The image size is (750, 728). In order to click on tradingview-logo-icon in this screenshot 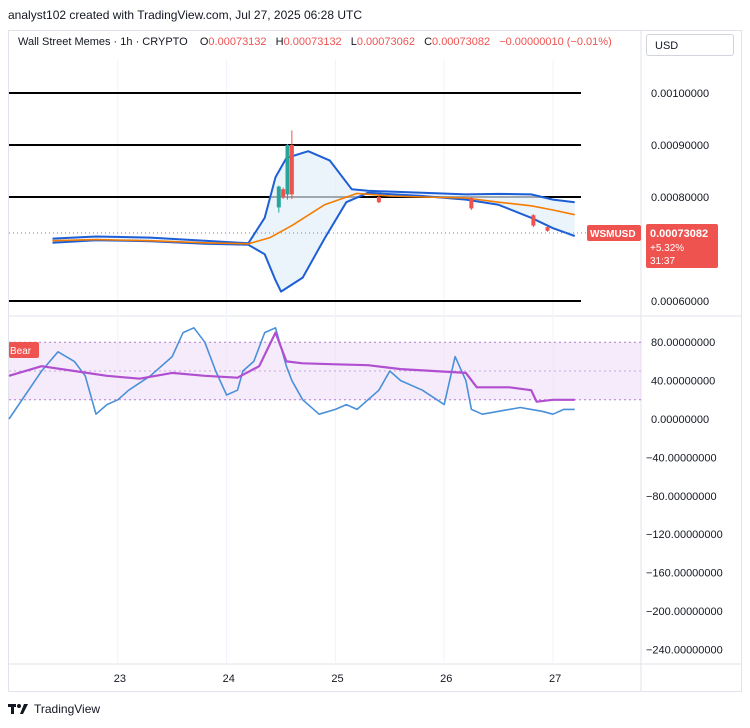, I will do `click(18, 709)`.